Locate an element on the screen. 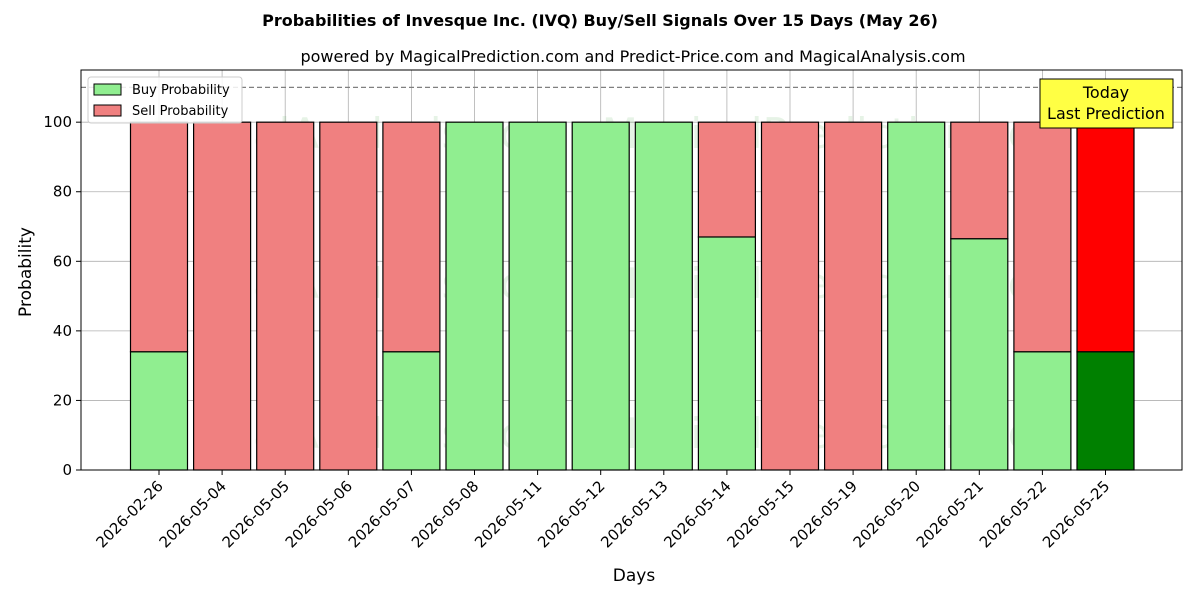 This screenshot has height=600, width=1200. x-tick-label: 2026-05-21 is located at coordinates (950, 514).